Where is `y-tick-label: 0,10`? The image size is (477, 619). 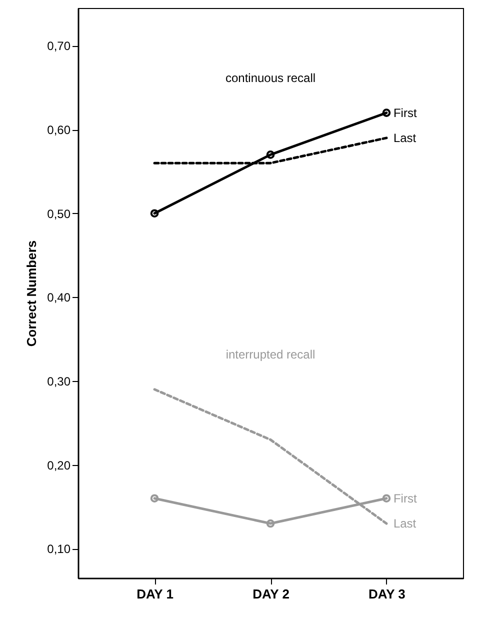 y-tick-label: 0,10 is located at coordinates (59, 549).